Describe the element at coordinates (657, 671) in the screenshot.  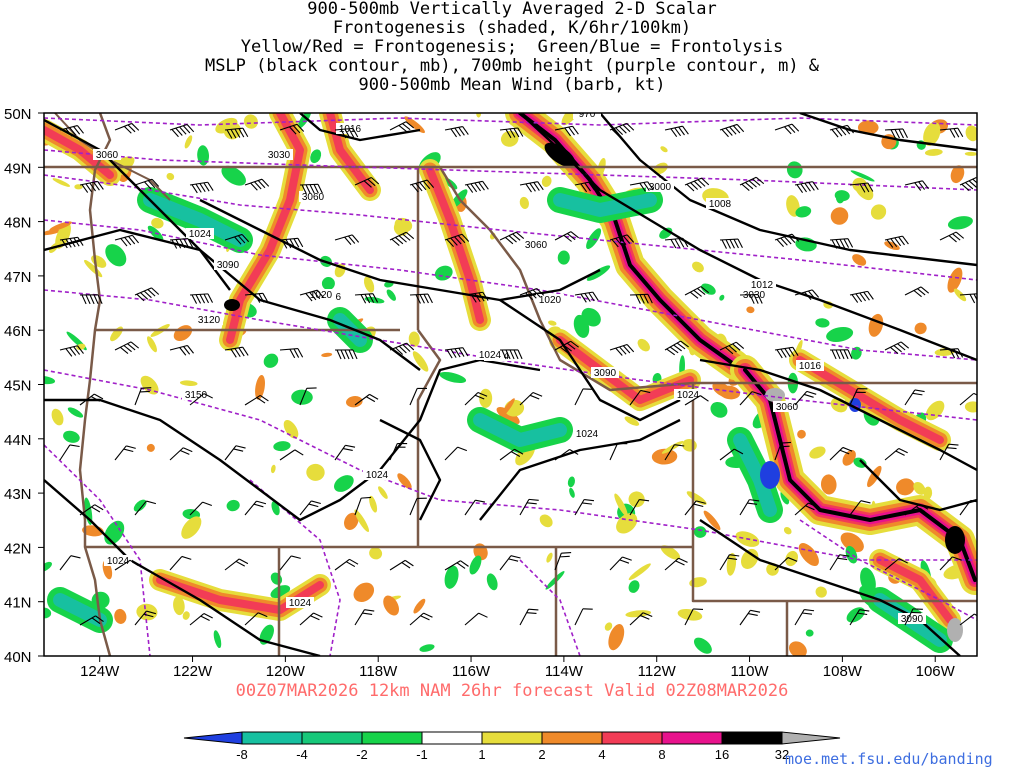
I see `lon-label: 112W` at that location.